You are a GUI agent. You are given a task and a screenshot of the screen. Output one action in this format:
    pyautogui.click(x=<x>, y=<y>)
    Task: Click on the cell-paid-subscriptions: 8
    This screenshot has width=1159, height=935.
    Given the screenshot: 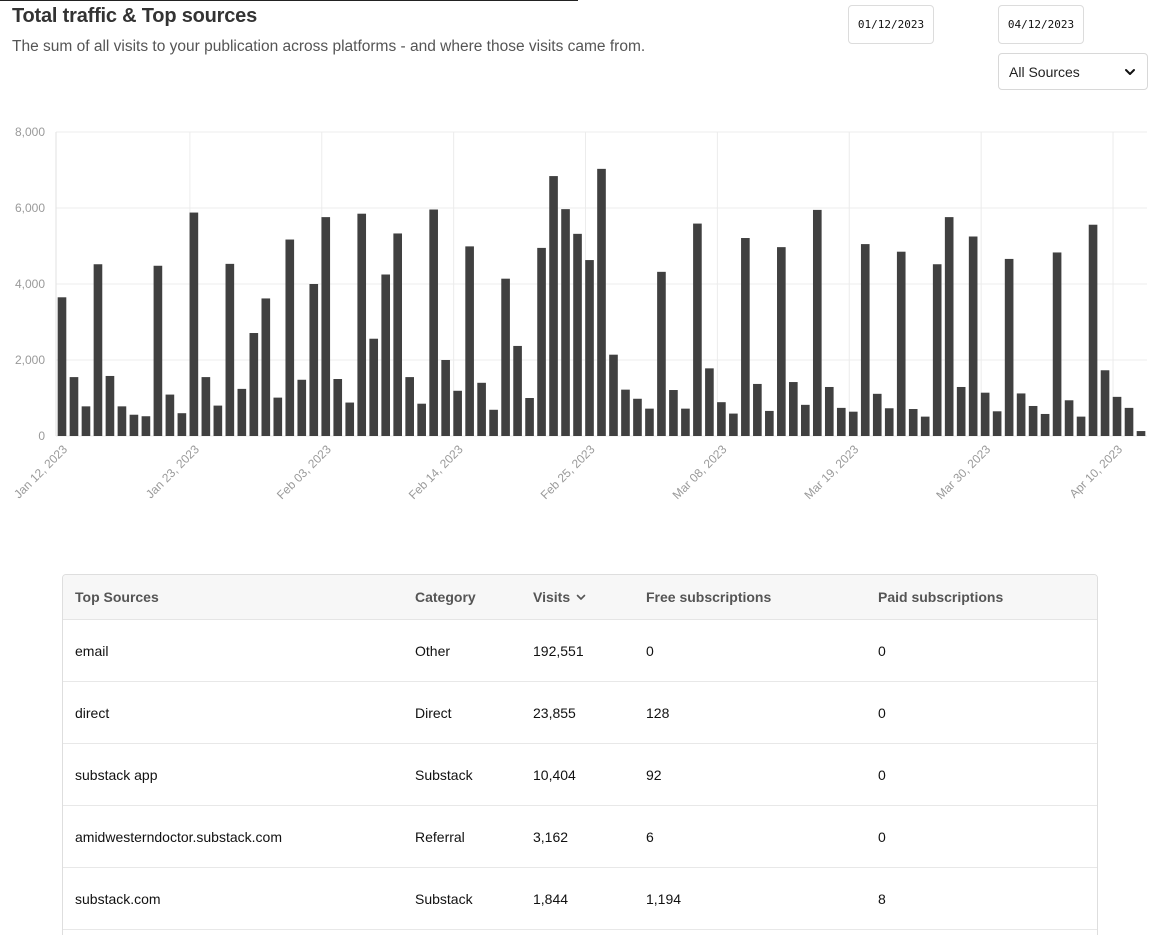 What is the action you would take?
    pyautogui.click(x=882, y=898)
    